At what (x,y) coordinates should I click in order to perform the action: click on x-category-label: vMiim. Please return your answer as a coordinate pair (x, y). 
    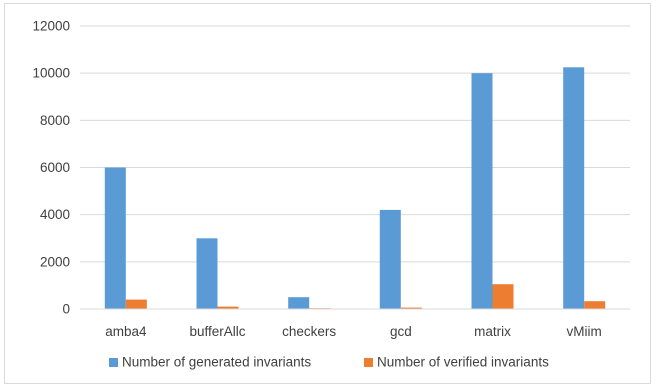
    Looking at the image, I should click on (584, 331).